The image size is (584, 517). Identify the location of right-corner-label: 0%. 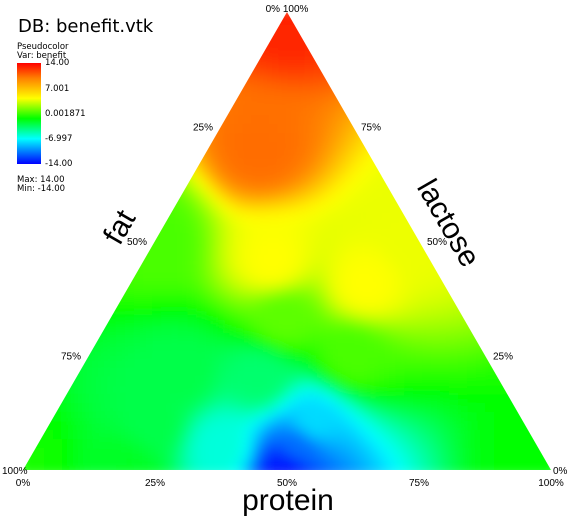
(560, 471).